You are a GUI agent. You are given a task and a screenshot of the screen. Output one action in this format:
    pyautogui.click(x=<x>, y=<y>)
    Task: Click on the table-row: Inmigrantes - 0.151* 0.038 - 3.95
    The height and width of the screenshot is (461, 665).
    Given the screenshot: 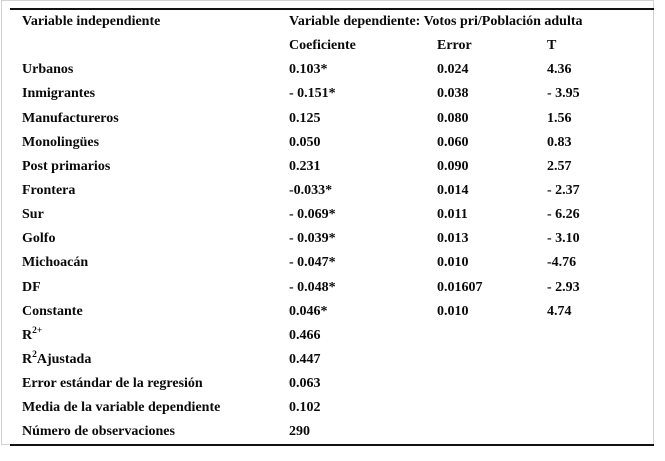 What is the action you would take?
    pyautogui.click(x=332, y=94)
    